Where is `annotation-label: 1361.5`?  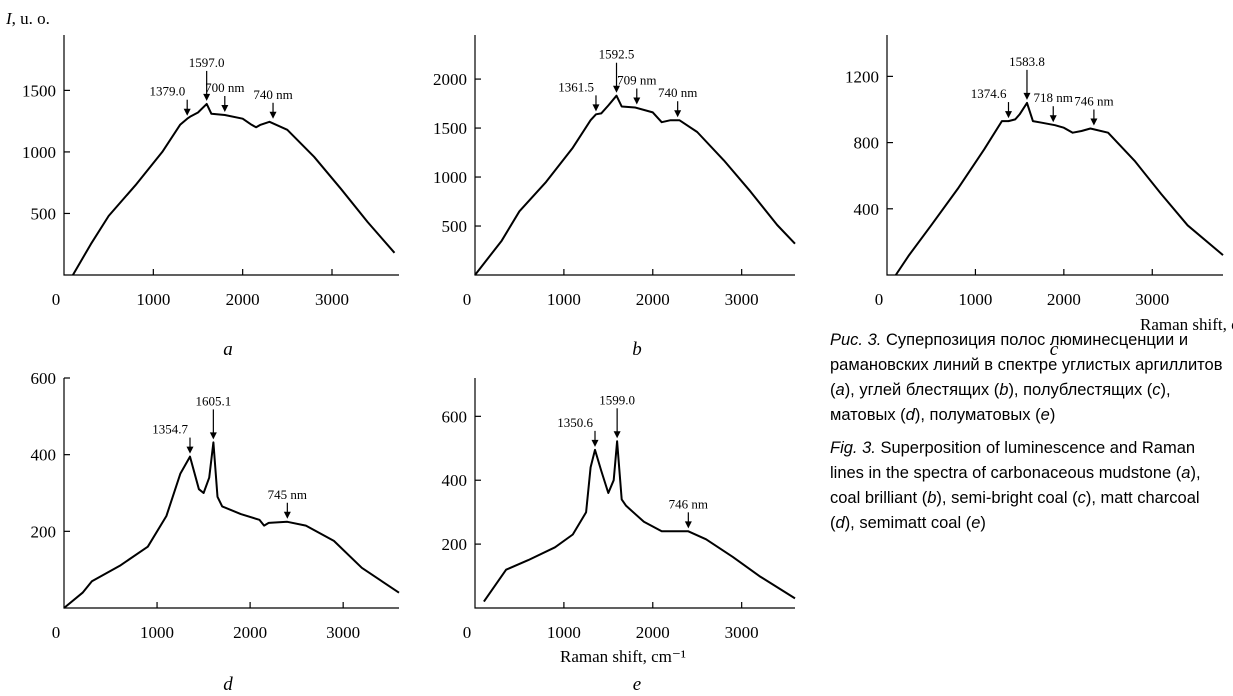
annotation-label: 1361.5 is located at coordinates (576, 86).